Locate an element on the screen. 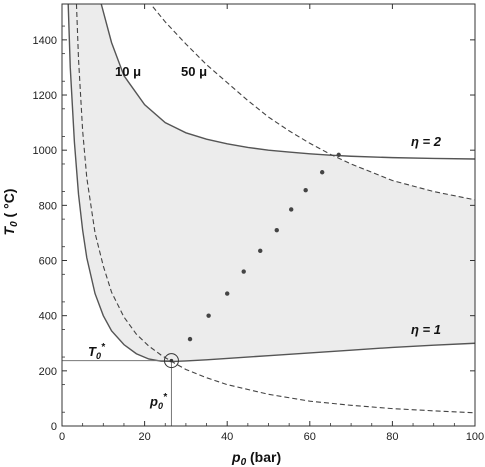 The width and height of the screenshot is (485, 467). annotation-t0-star: T0* is located at coordinates (97, 351).